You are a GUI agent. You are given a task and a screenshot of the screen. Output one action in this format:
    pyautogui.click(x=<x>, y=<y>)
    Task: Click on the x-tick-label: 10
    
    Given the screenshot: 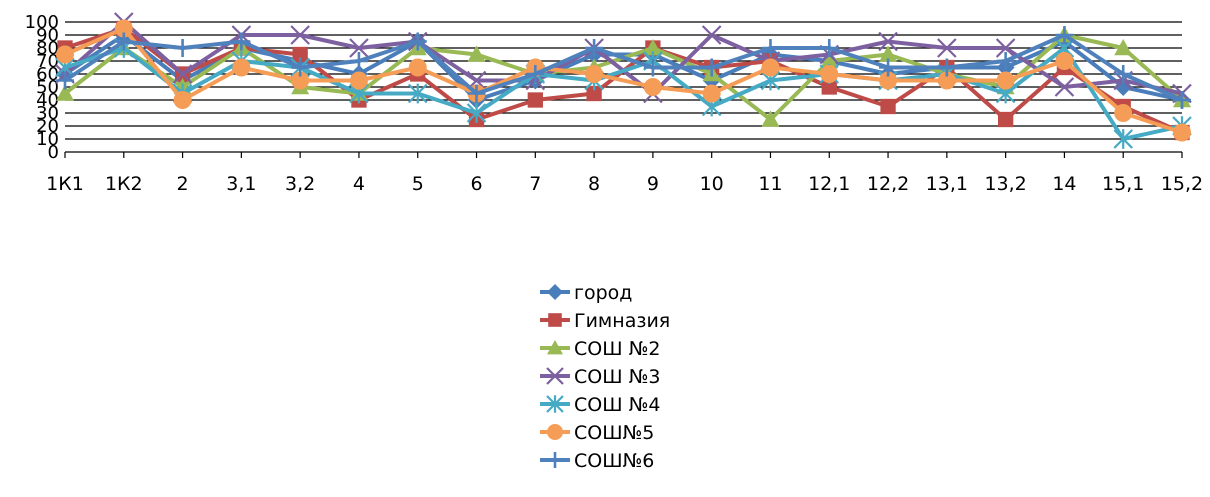 What is the action you would take?
    pyautogui.click(x=712, y=184)
    